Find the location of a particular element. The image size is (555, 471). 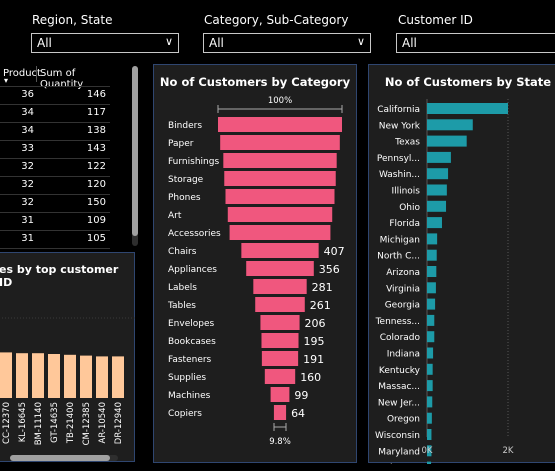

slicer-customer-value: All is located at coordinates (409, 43).